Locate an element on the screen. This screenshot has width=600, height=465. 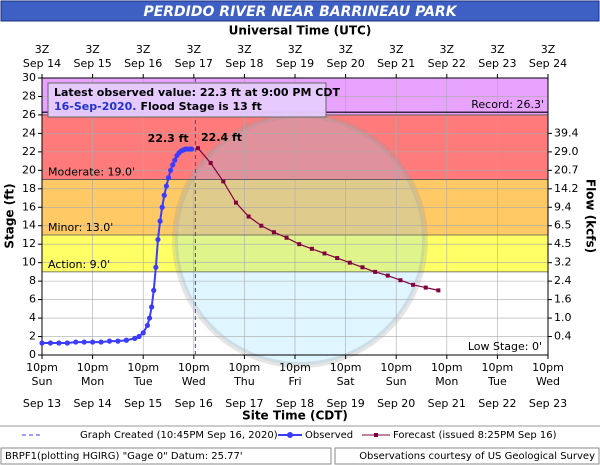
y2-tick-label: 1.0 is located at coordinates (563, 317).